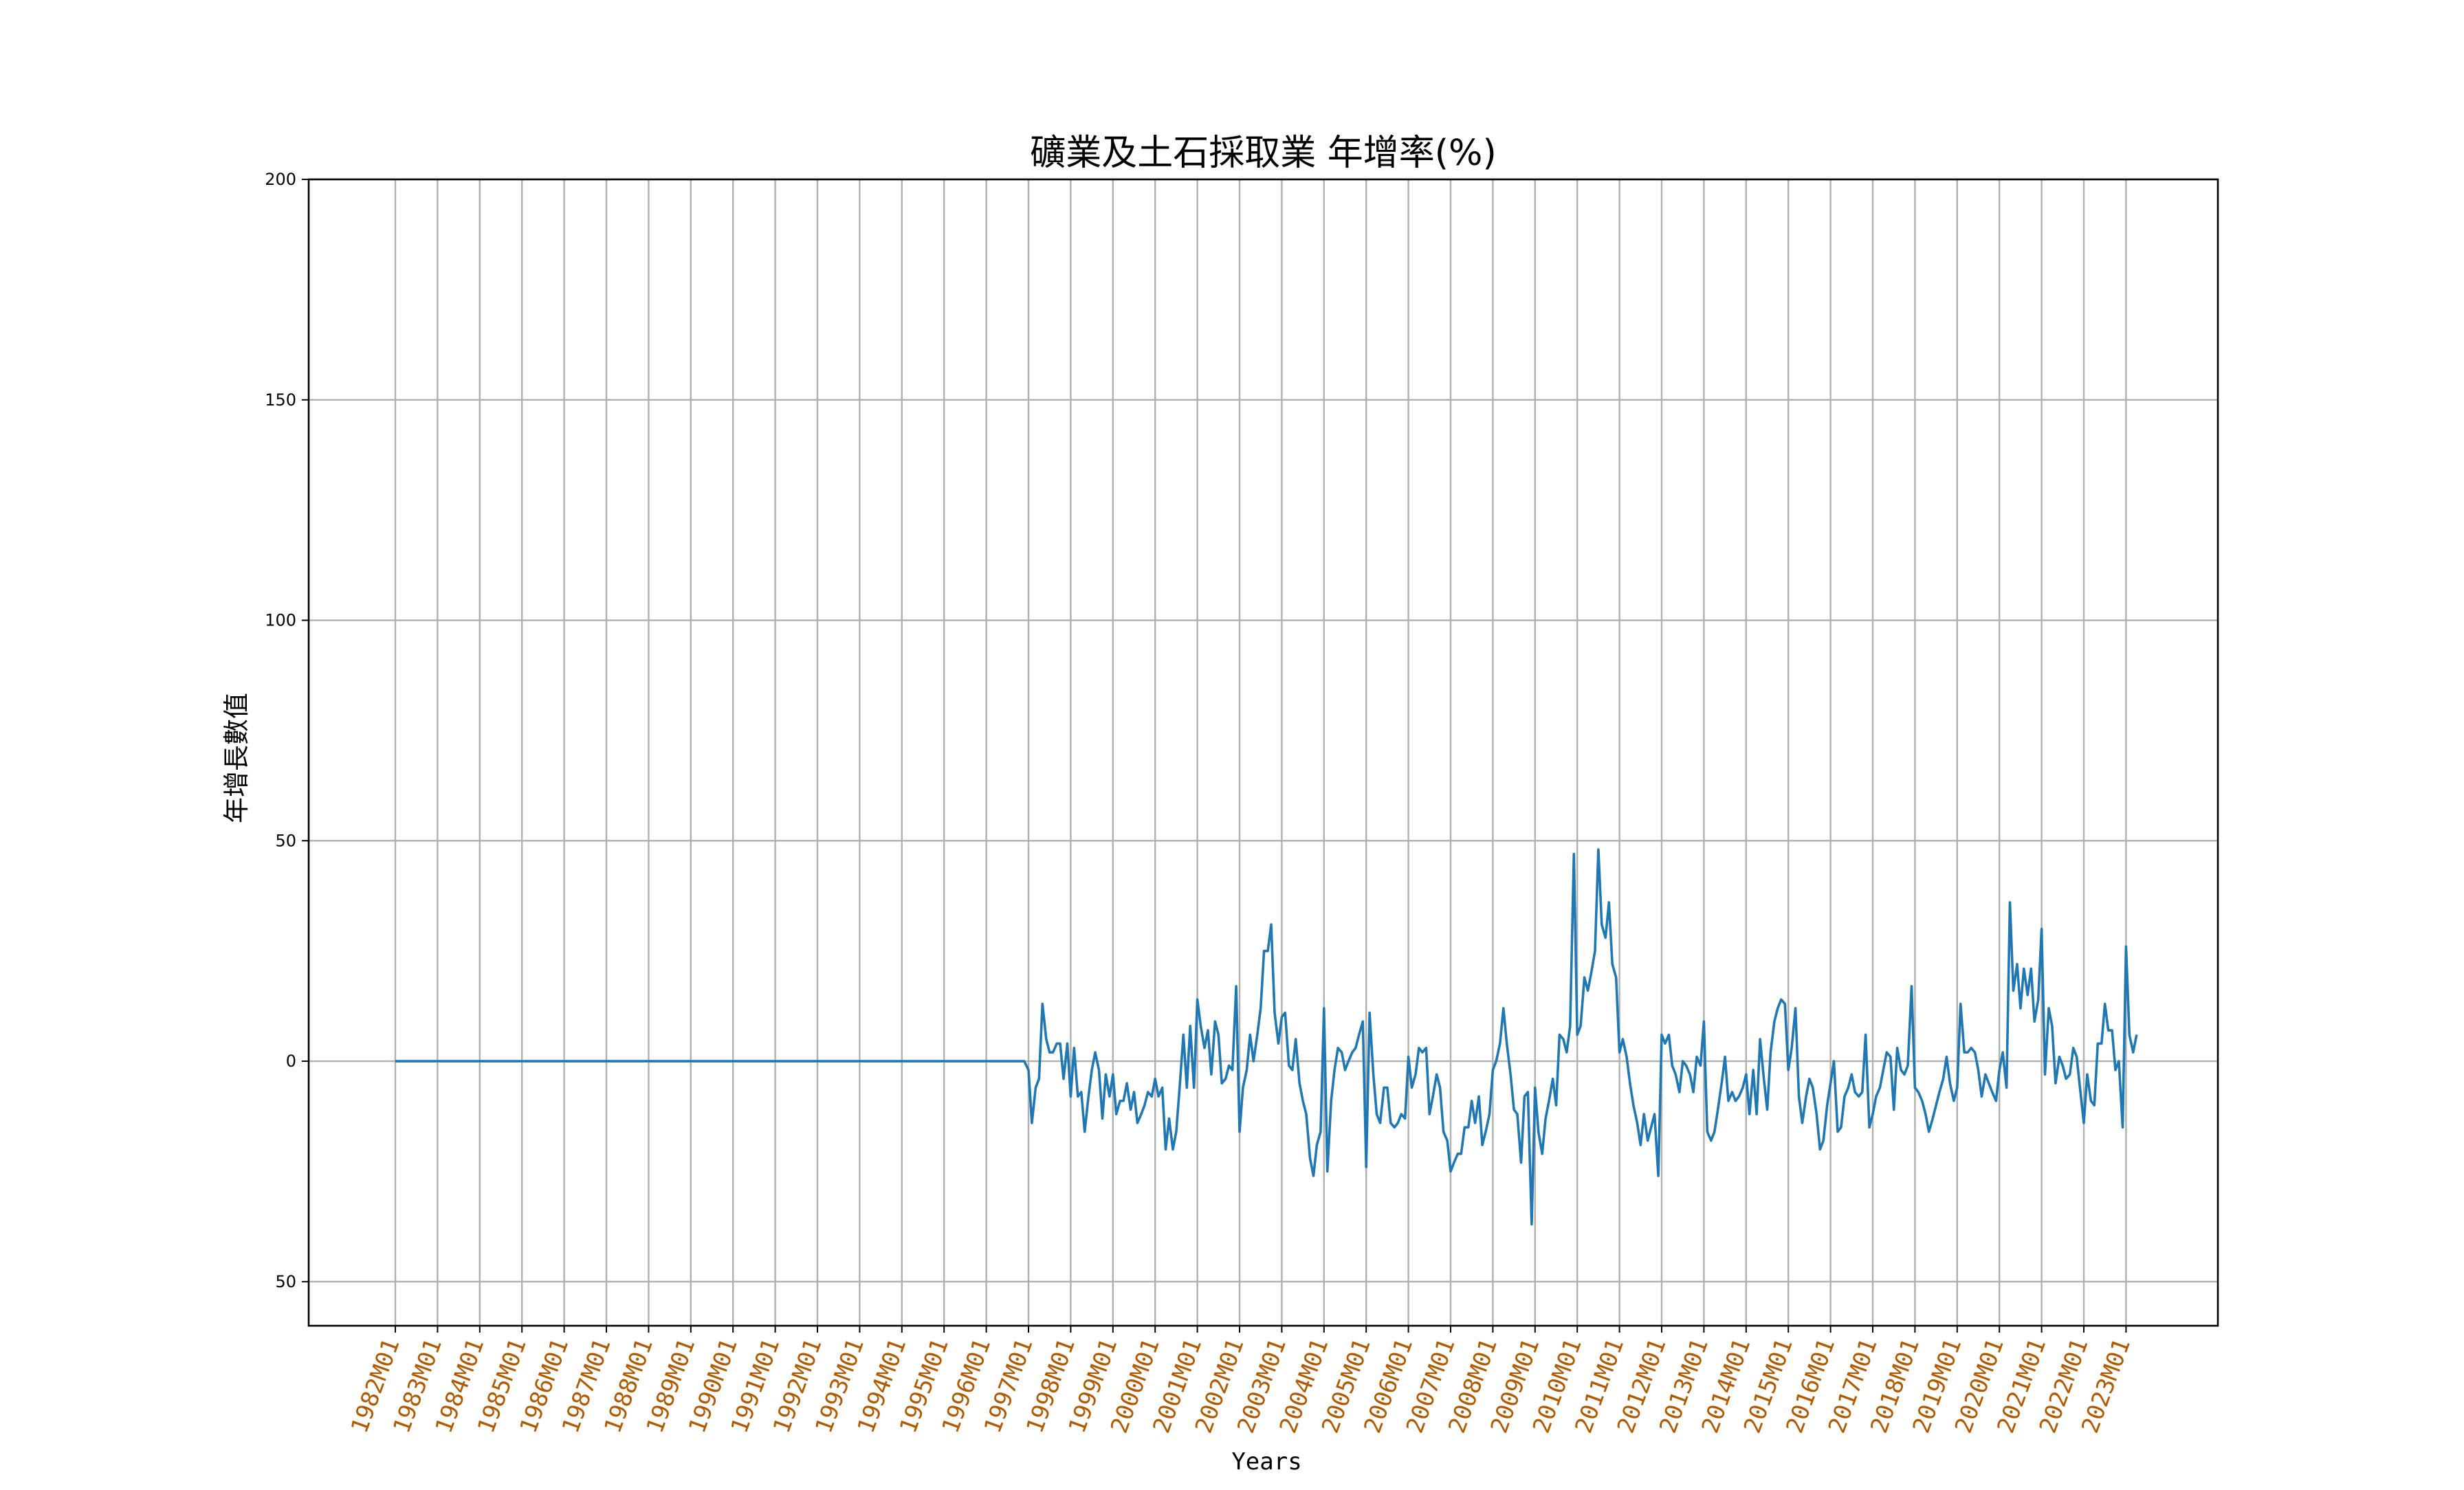 This screenshot has width=2464, height=1490. What do you see at coordinates (280, 179) in the screenshot?
I see `y-tick-label: 200` at bounding box center [280, 179].